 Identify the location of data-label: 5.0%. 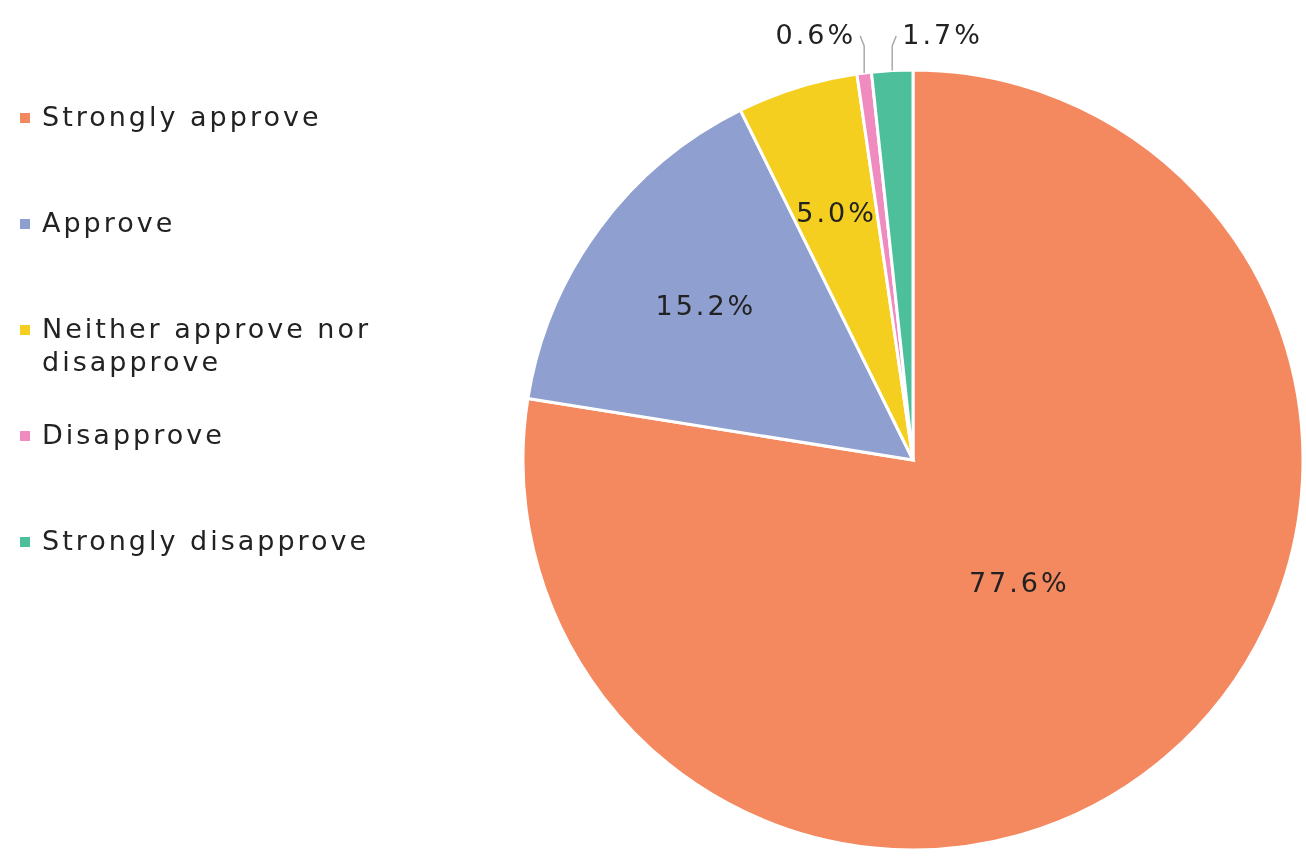
(836, 212).